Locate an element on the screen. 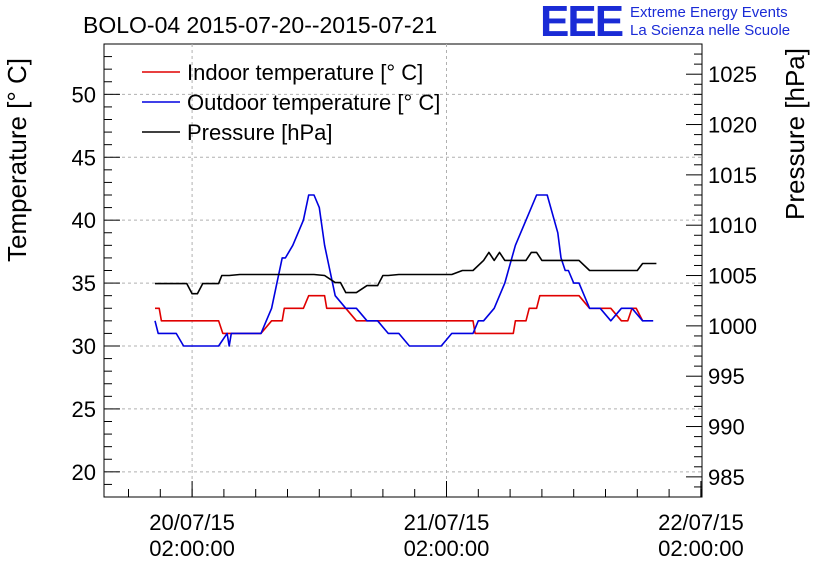  y-tick-label: 45 is located at coordinates (84, 157).